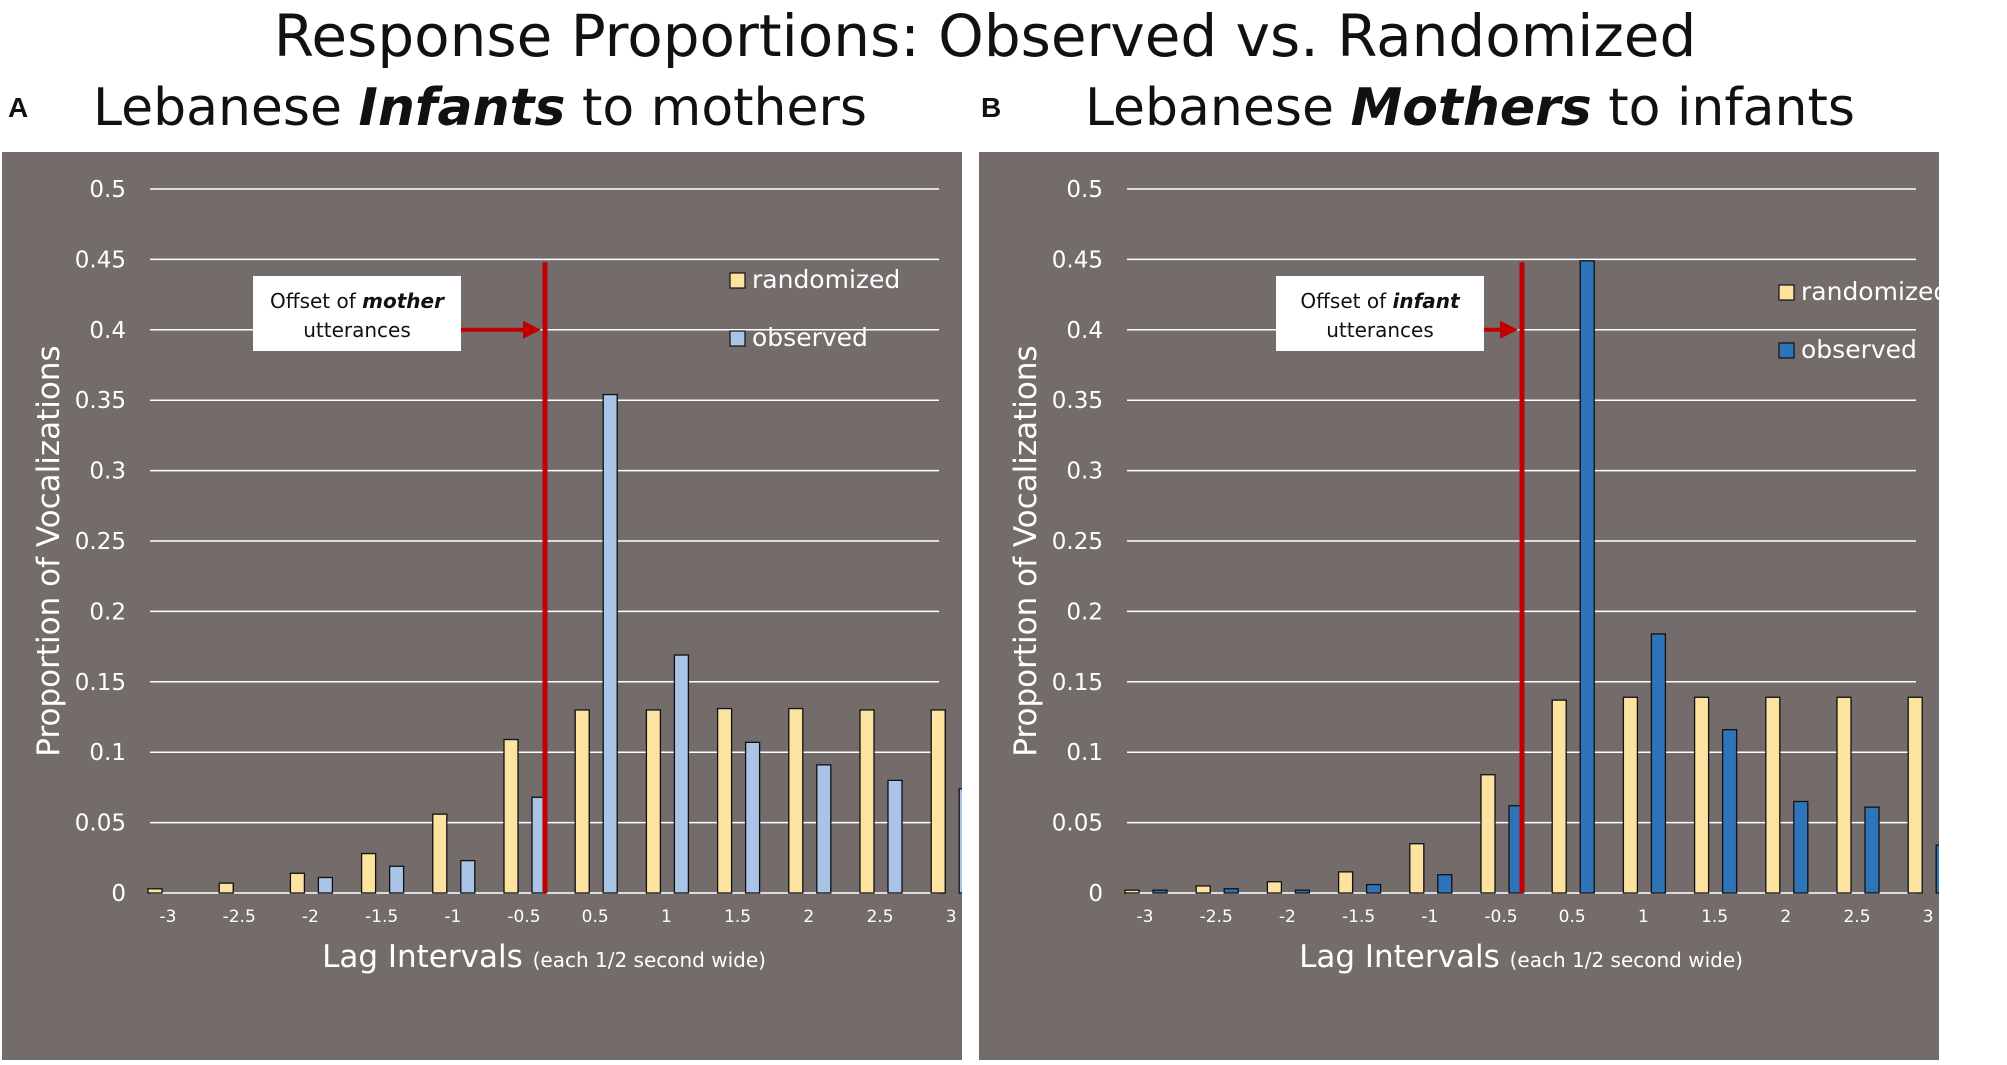 The width and height of the screenshot is (2007, 1065). Describe the element at coordinates (357, 313) in the screenshot. I see `offset-annotation-box` at that location.